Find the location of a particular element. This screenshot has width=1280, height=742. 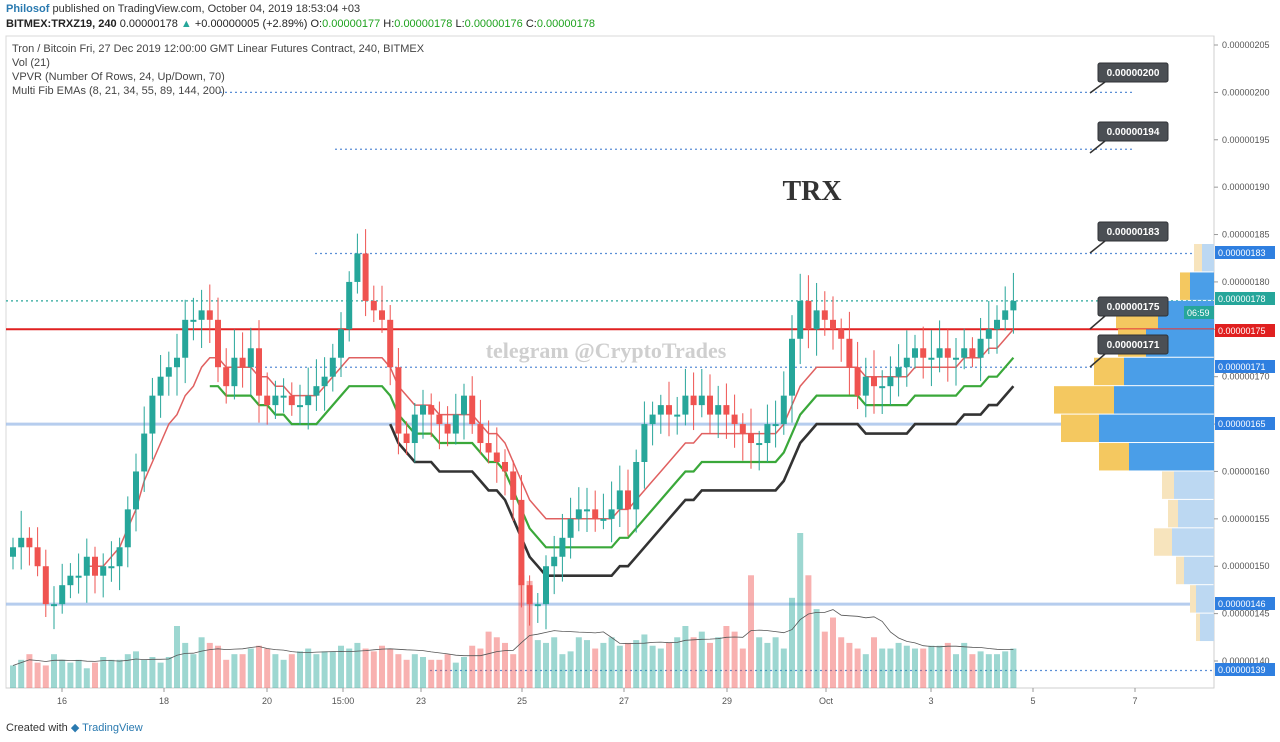

tradingview-logo-icon: ◆ is located at coordinates (75, 728).